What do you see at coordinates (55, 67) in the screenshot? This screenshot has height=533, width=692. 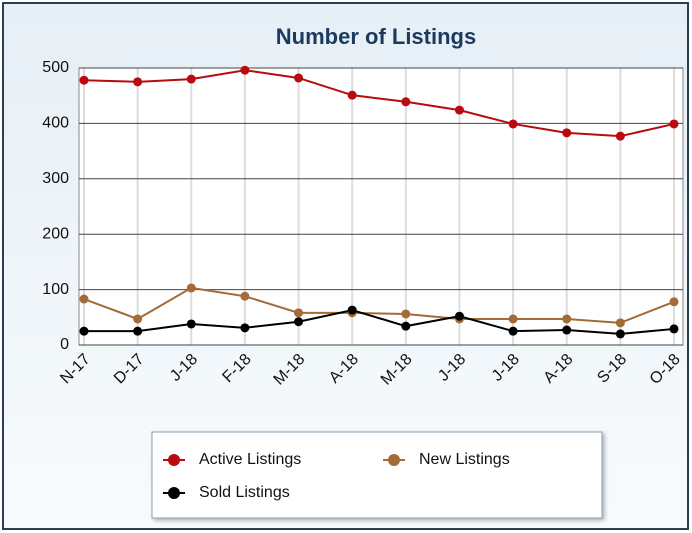 I see `y-tick-label: 500` at bounding box center [55, 67].